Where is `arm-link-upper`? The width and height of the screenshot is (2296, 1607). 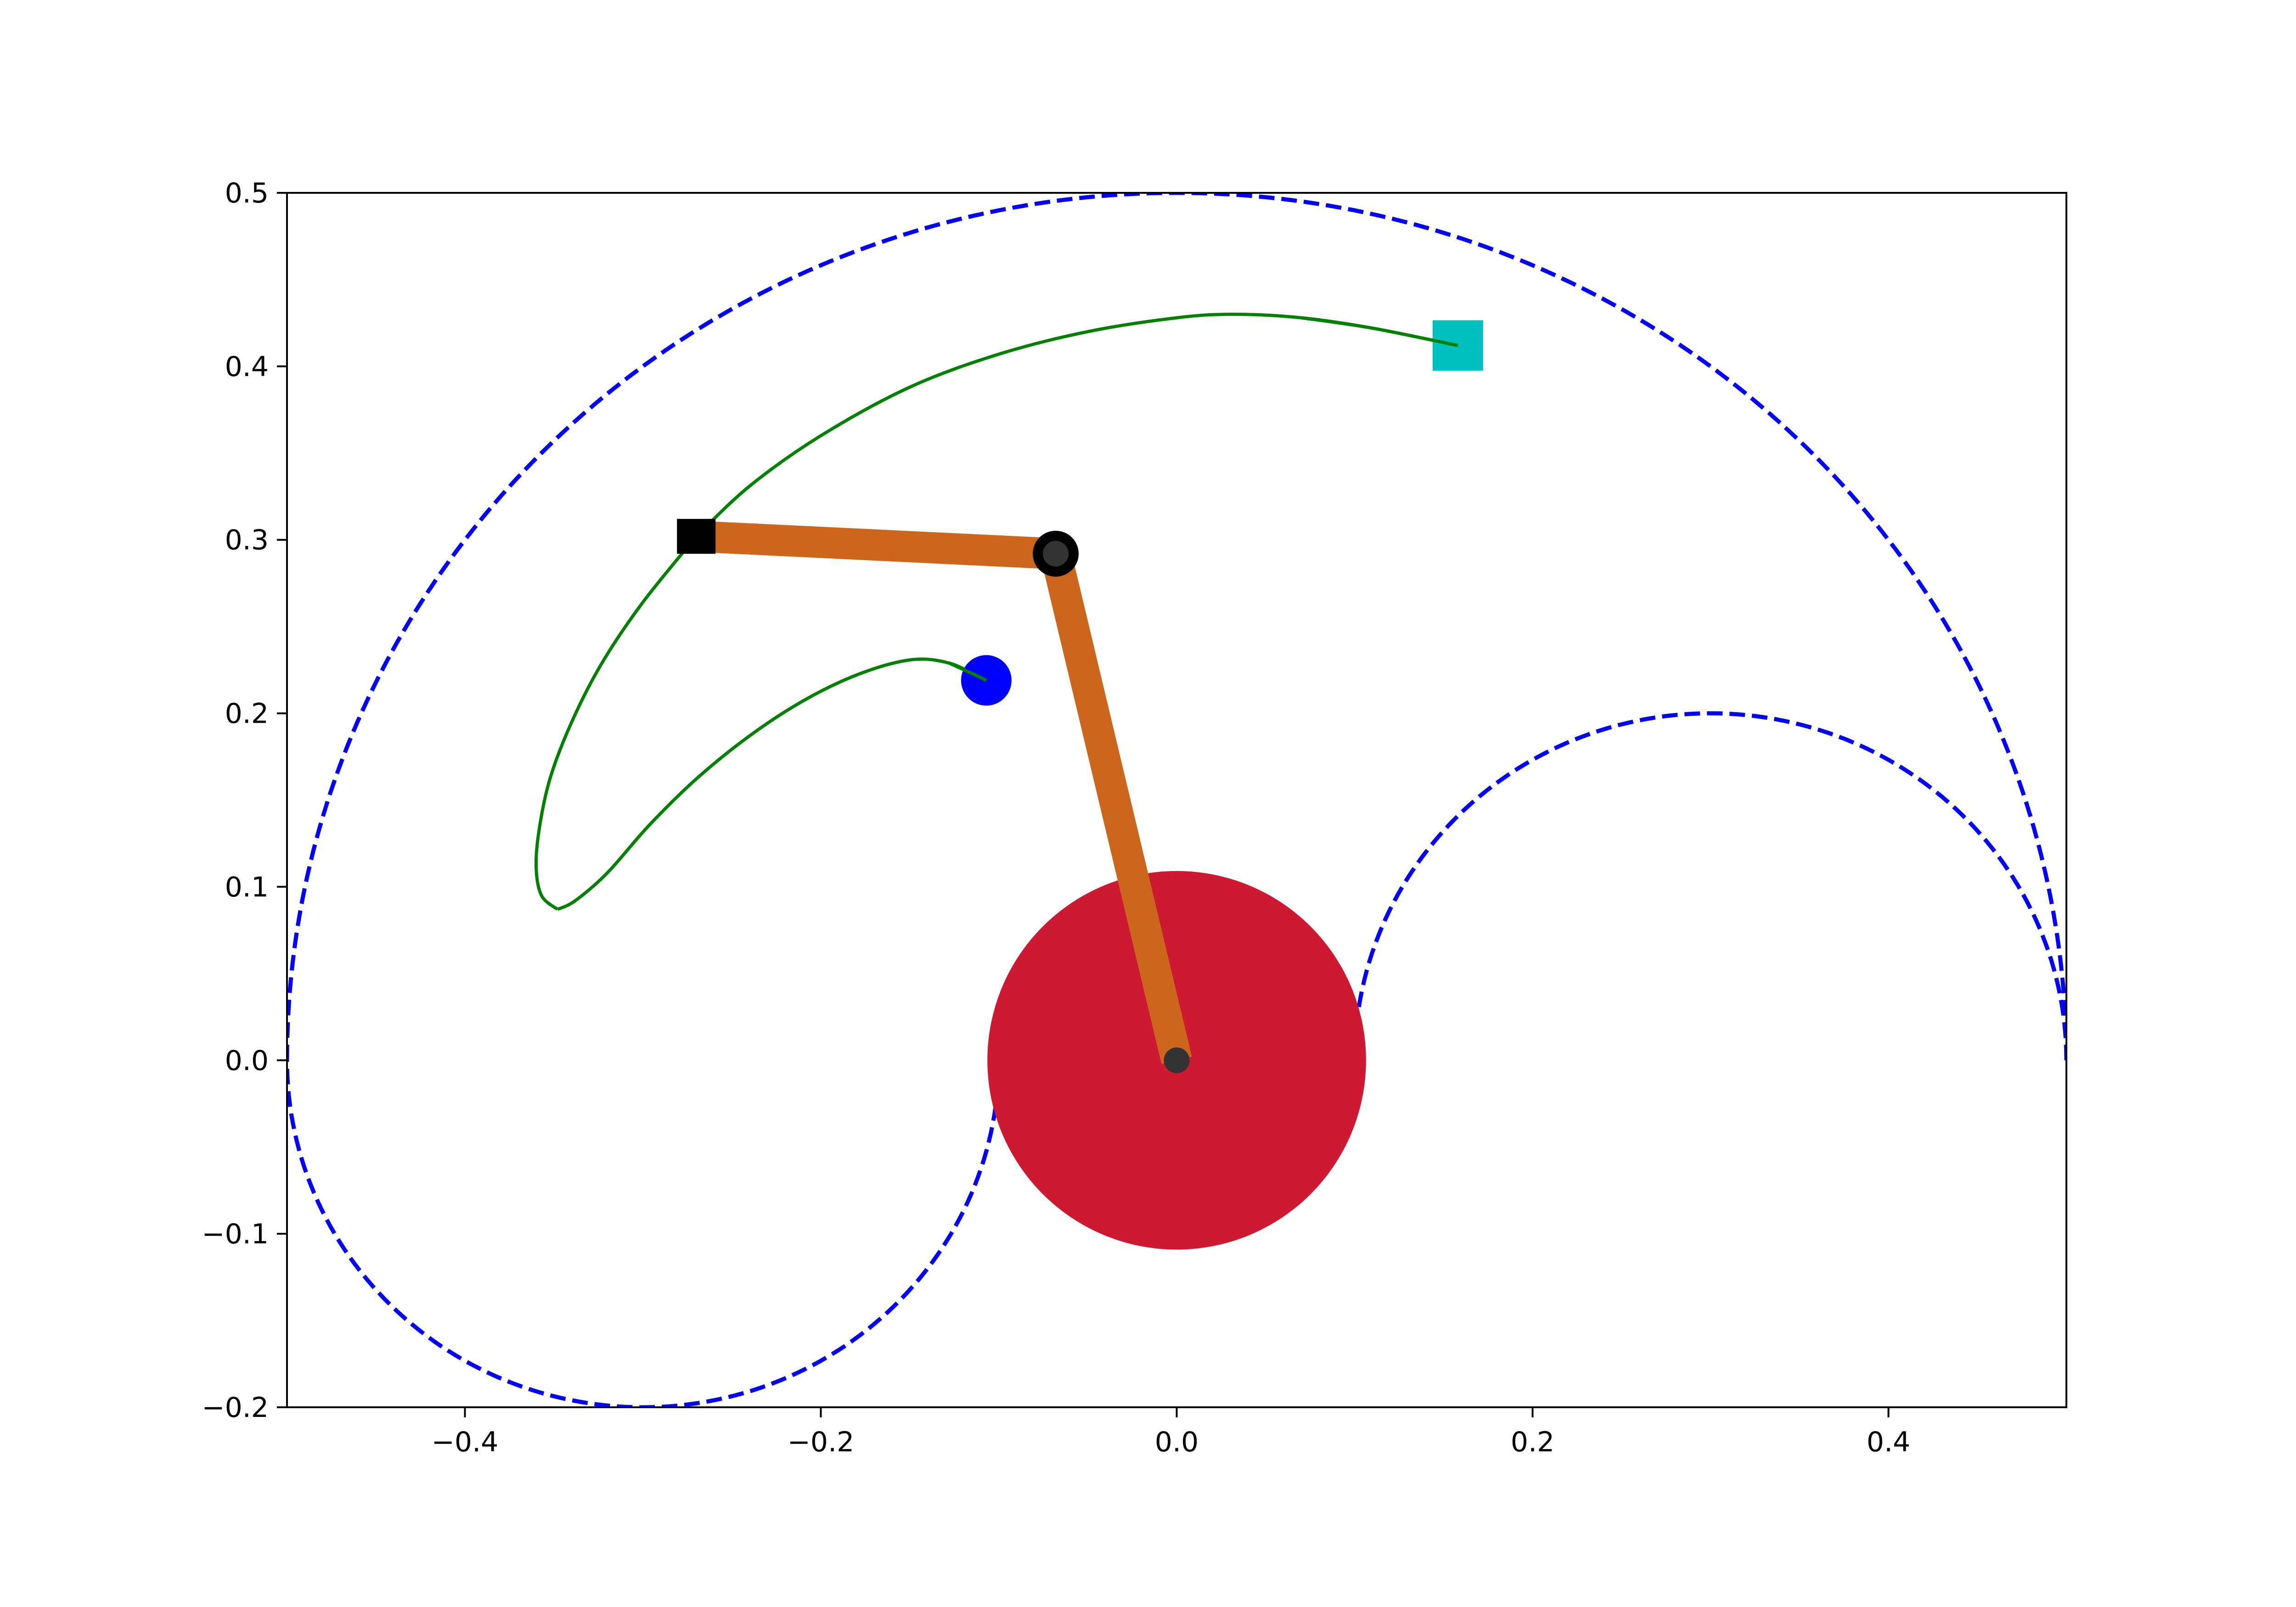
arm-link-upper is located at coordinates (876, 545).